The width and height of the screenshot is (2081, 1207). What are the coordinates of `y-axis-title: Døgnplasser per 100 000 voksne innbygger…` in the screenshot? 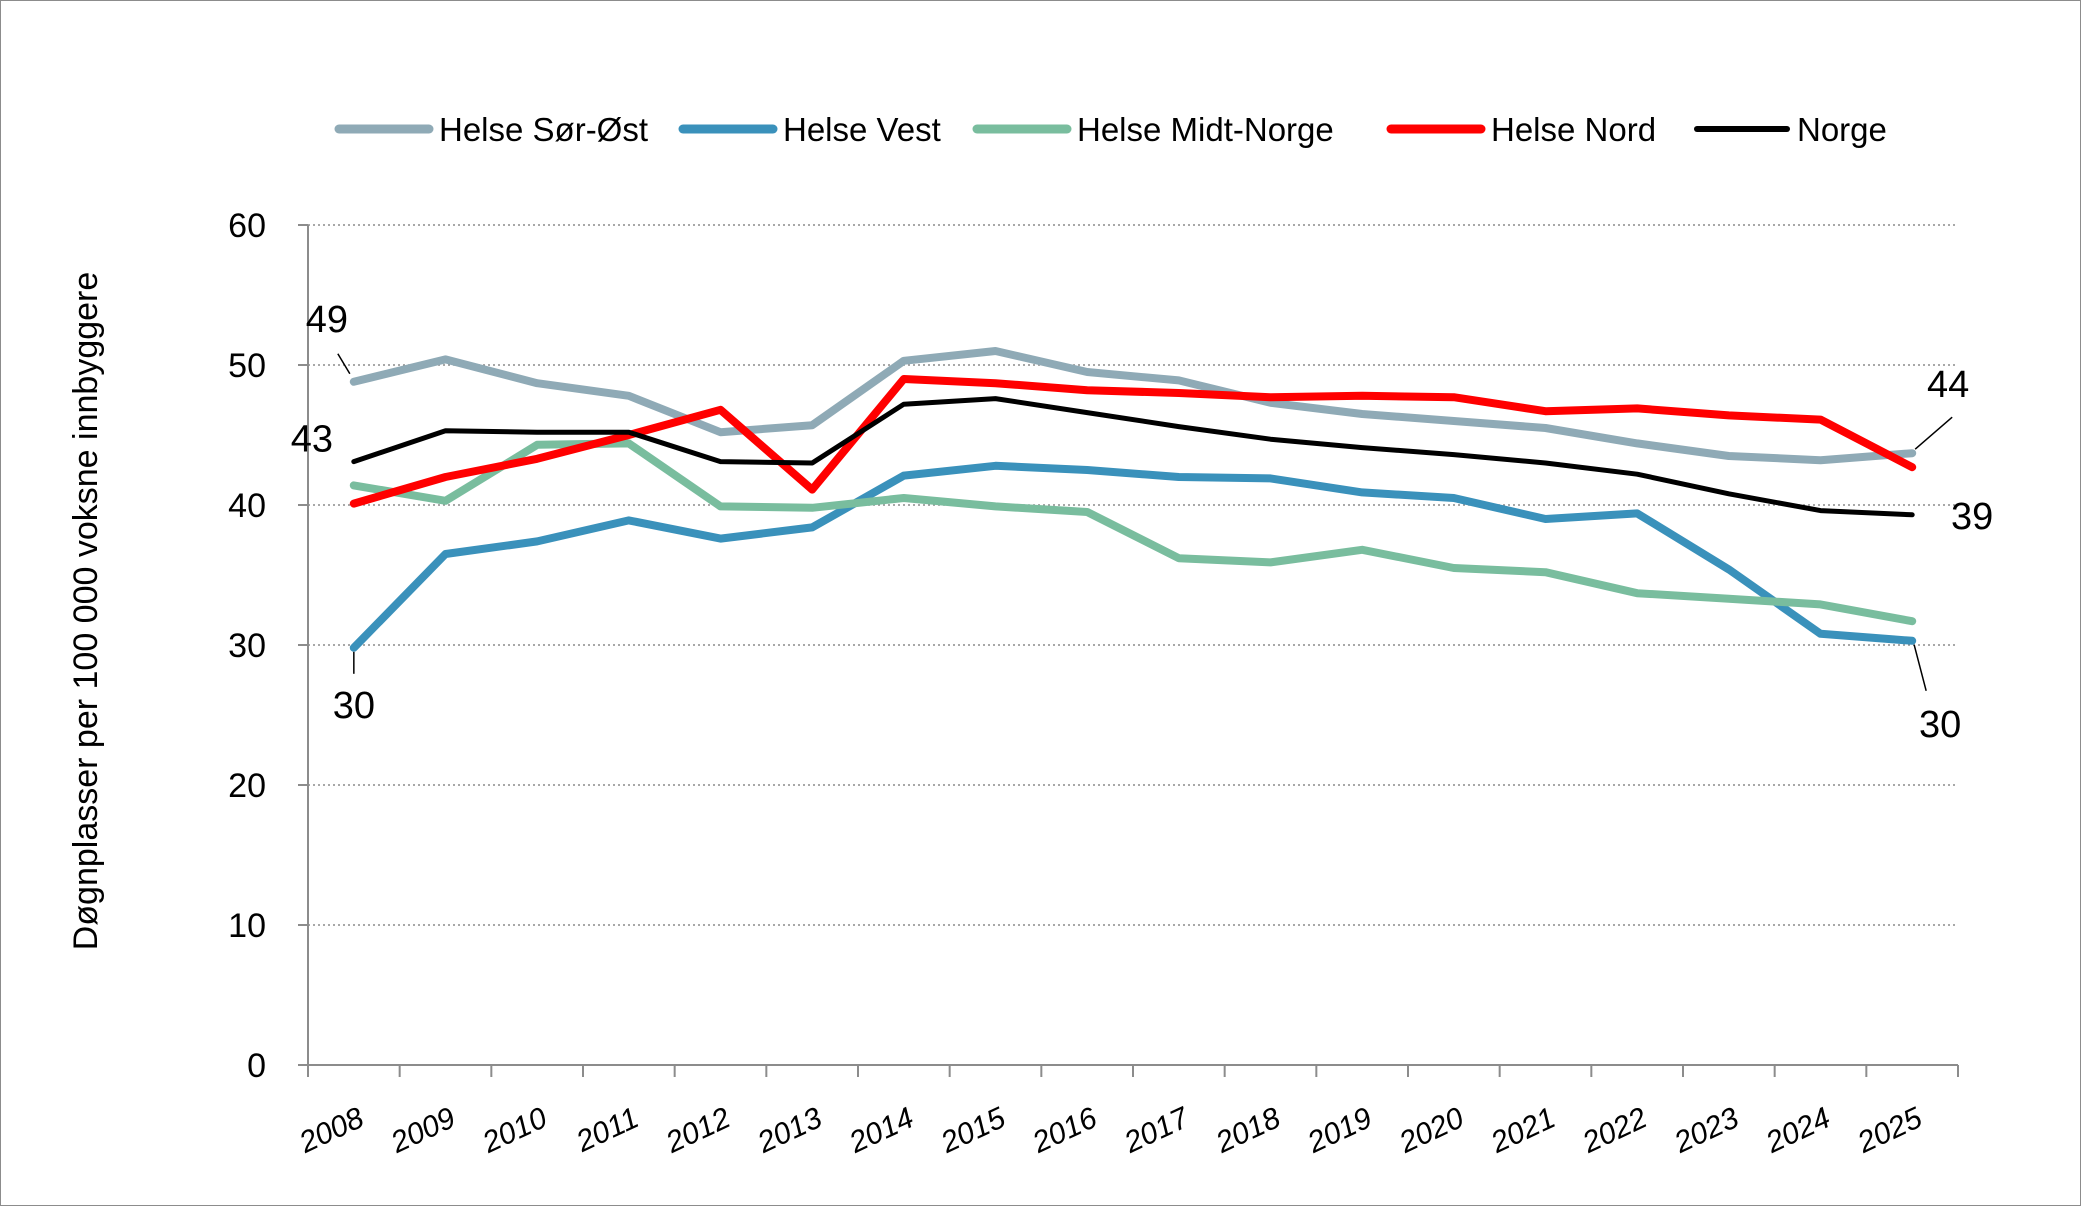 It's located at (86, 611).